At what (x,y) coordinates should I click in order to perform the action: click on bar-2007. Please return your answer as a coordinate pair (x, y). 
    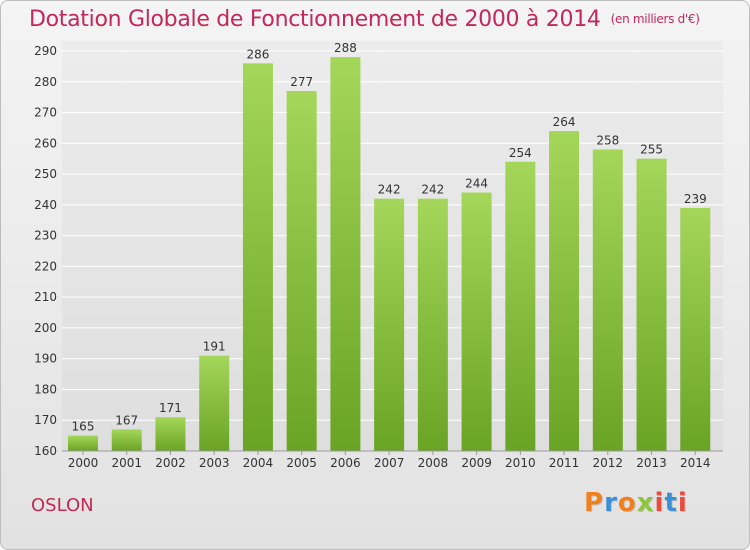
    Looking at the image, I should click on (389, 324).